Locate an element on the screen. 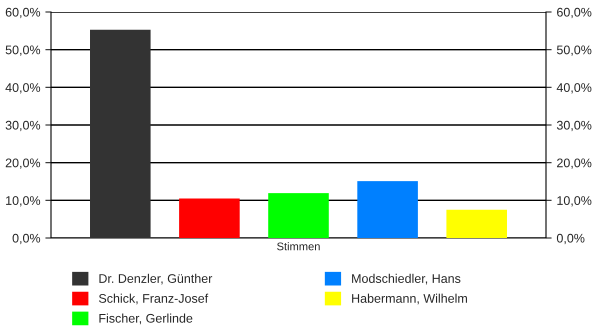 The image size is (600, 333). legend-label: Schick, Franz-Josef is located at coordinates (153, 299).